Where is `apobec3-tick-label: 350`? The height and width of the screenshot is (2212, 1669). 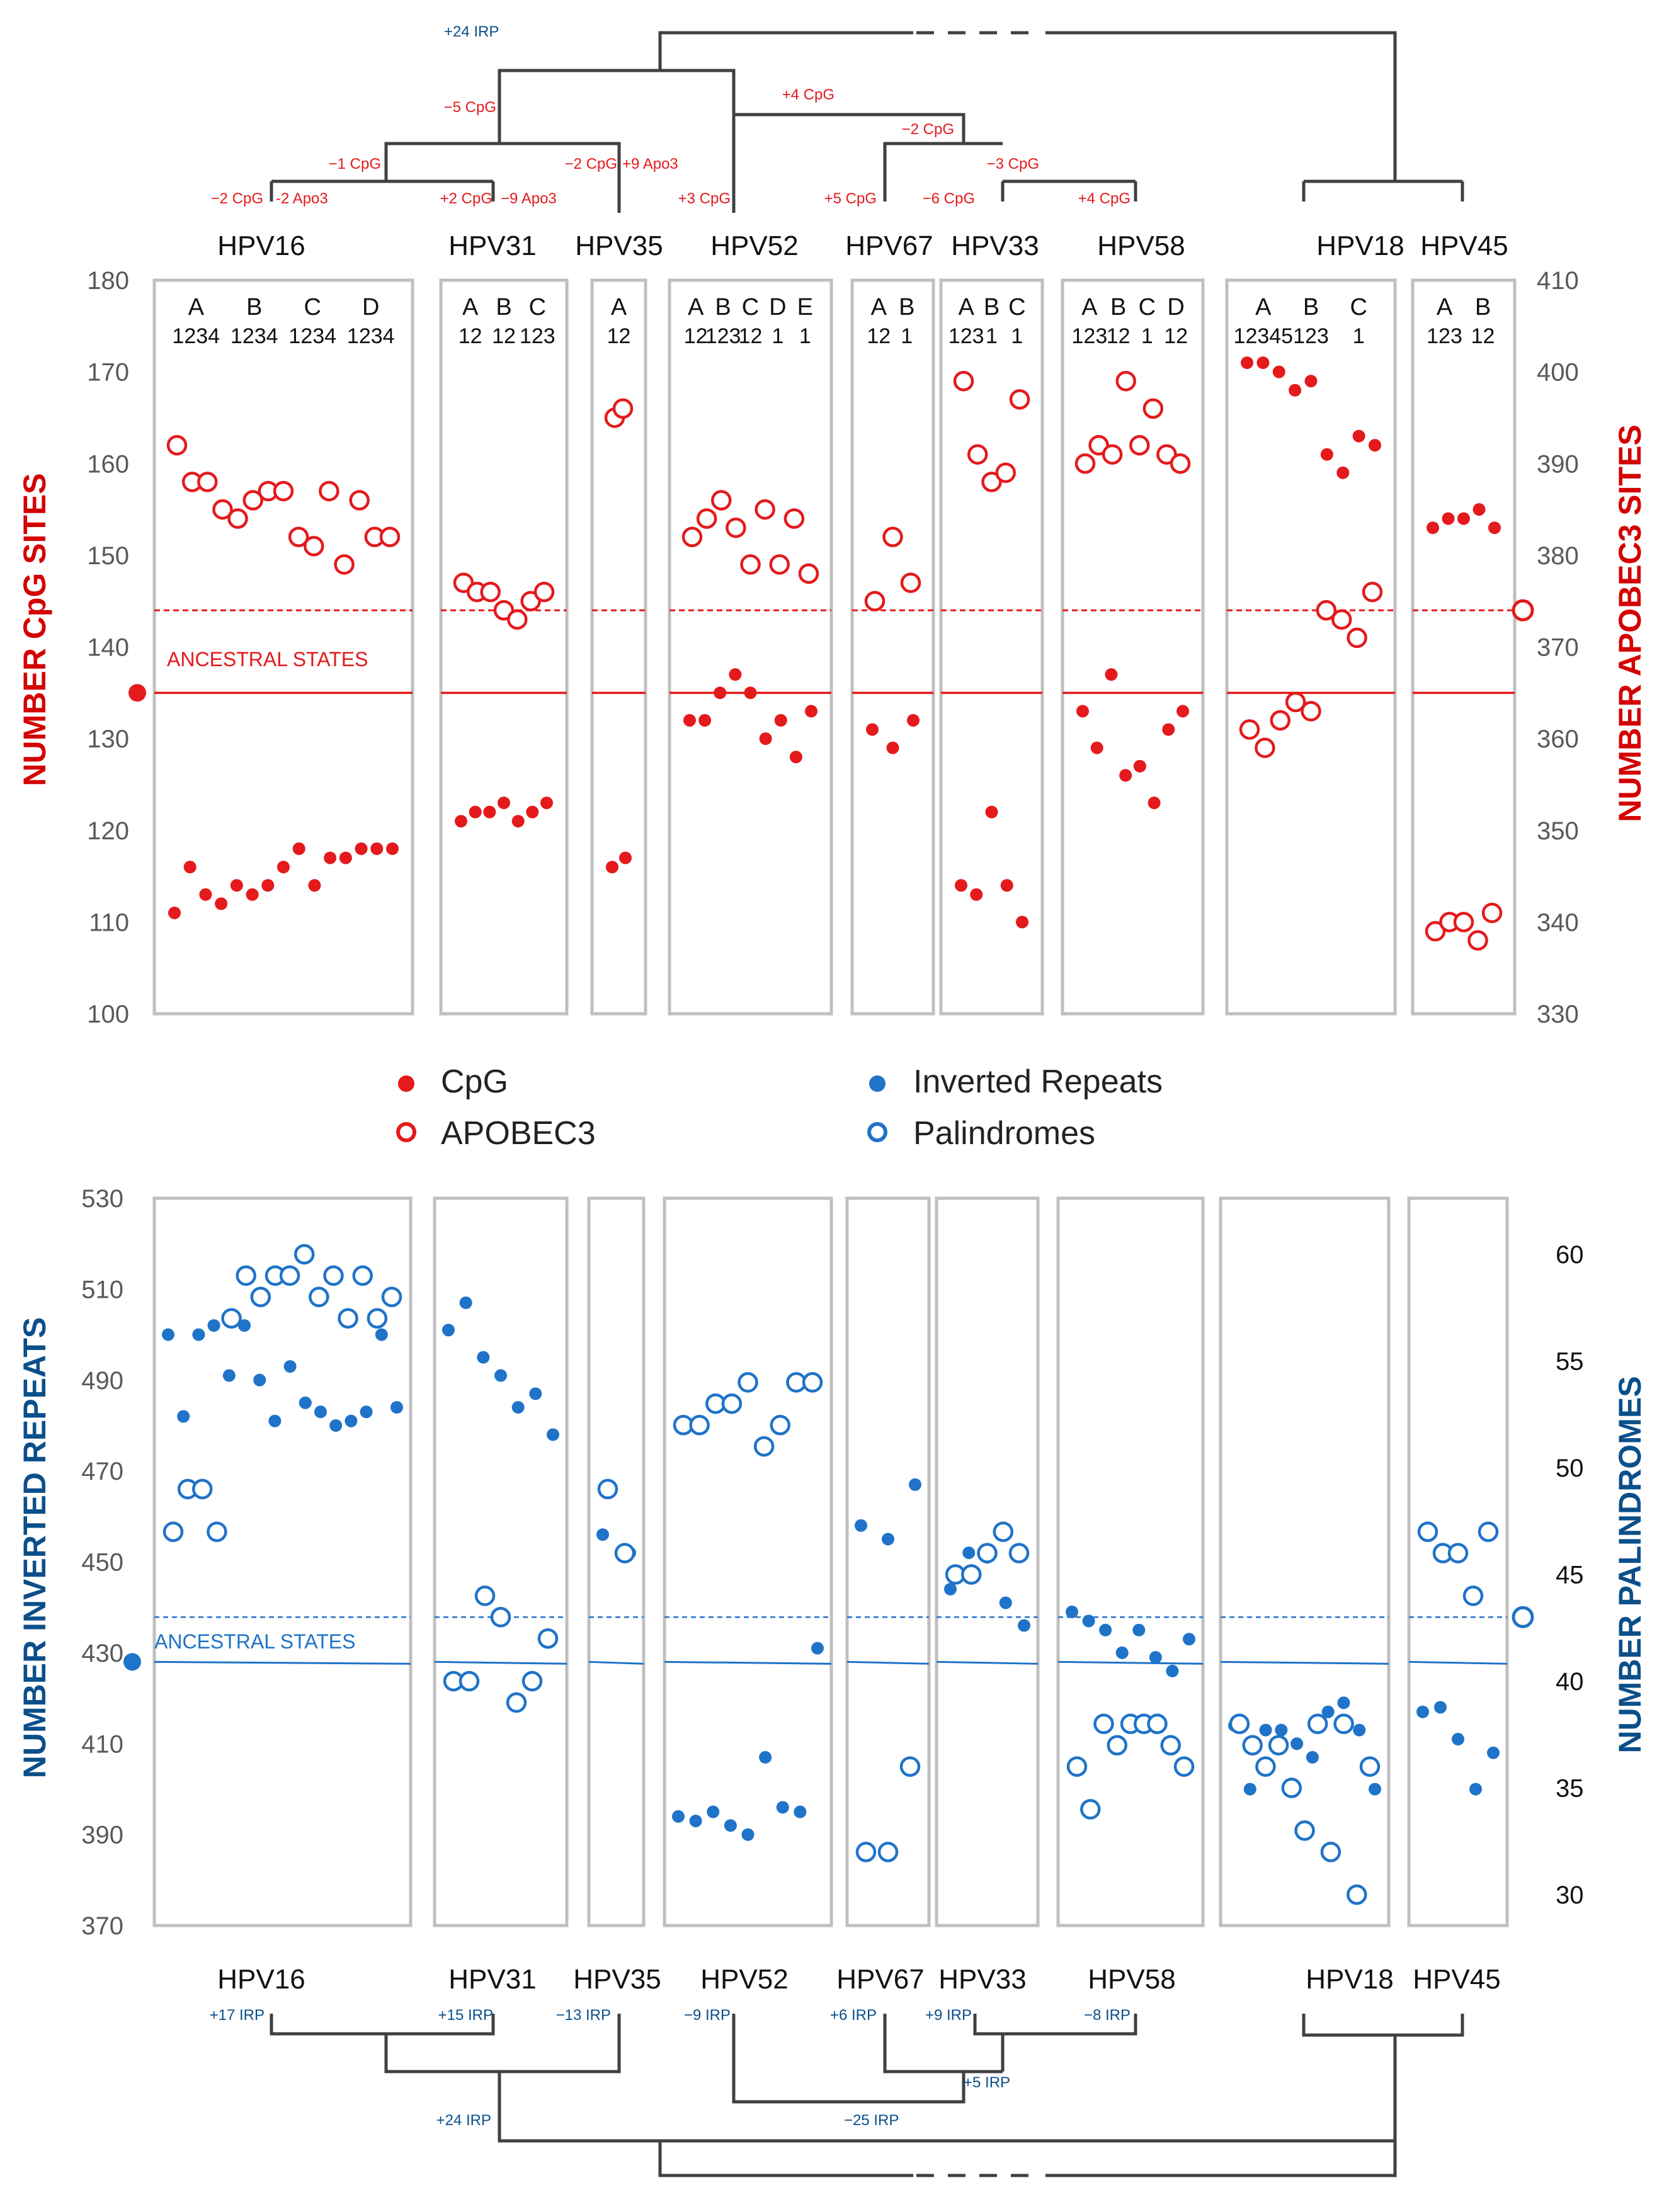
apobec3-tick-label: 350 is located at coordinates (1558, 831).